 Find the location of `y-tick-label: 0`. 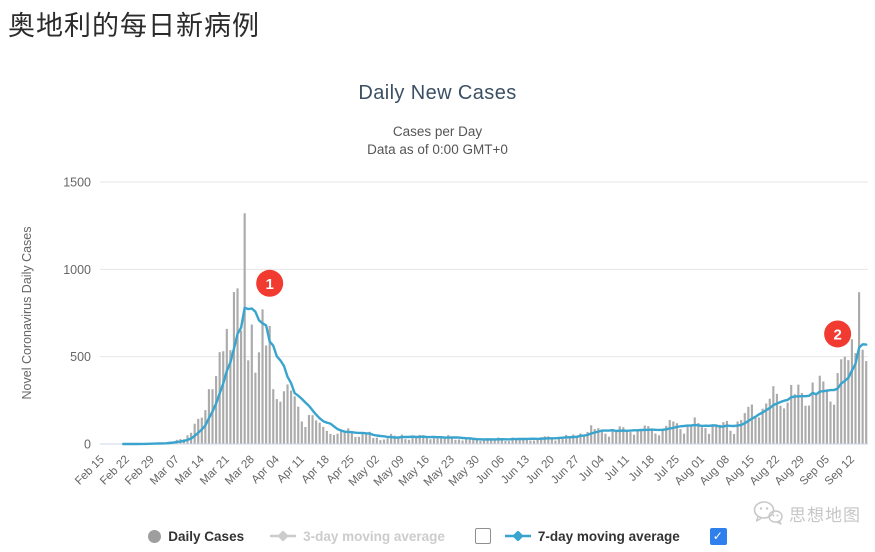

y-tick-label: 0 is located at coordinates (87, 445).